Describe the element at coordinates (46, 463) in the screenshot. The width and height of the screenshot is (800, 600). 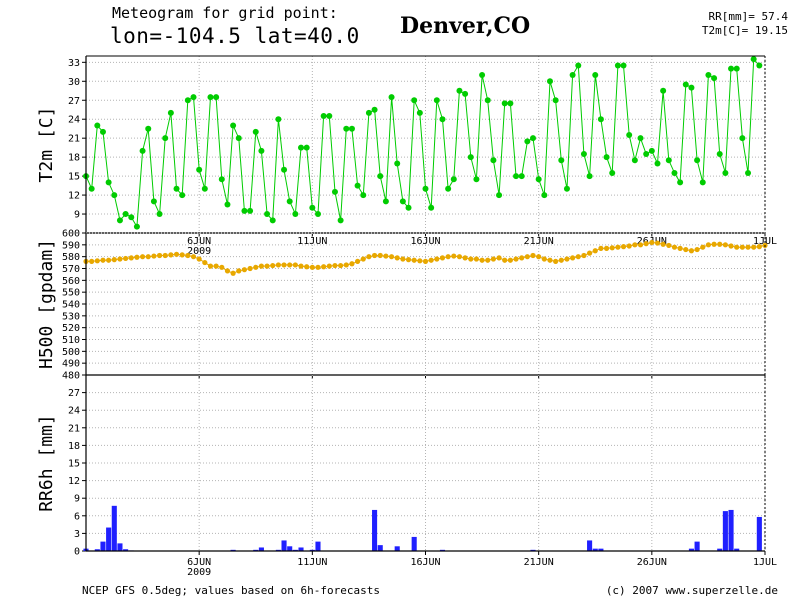
I see `y-axis-label-rr6h: RR6h [mm]` at that location.